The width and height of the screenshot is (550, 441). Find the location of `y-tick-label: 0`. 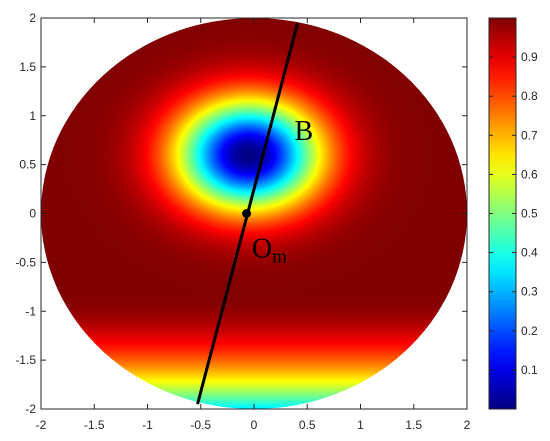

y-tick-label: 0 is located at coordinates (32, 214).